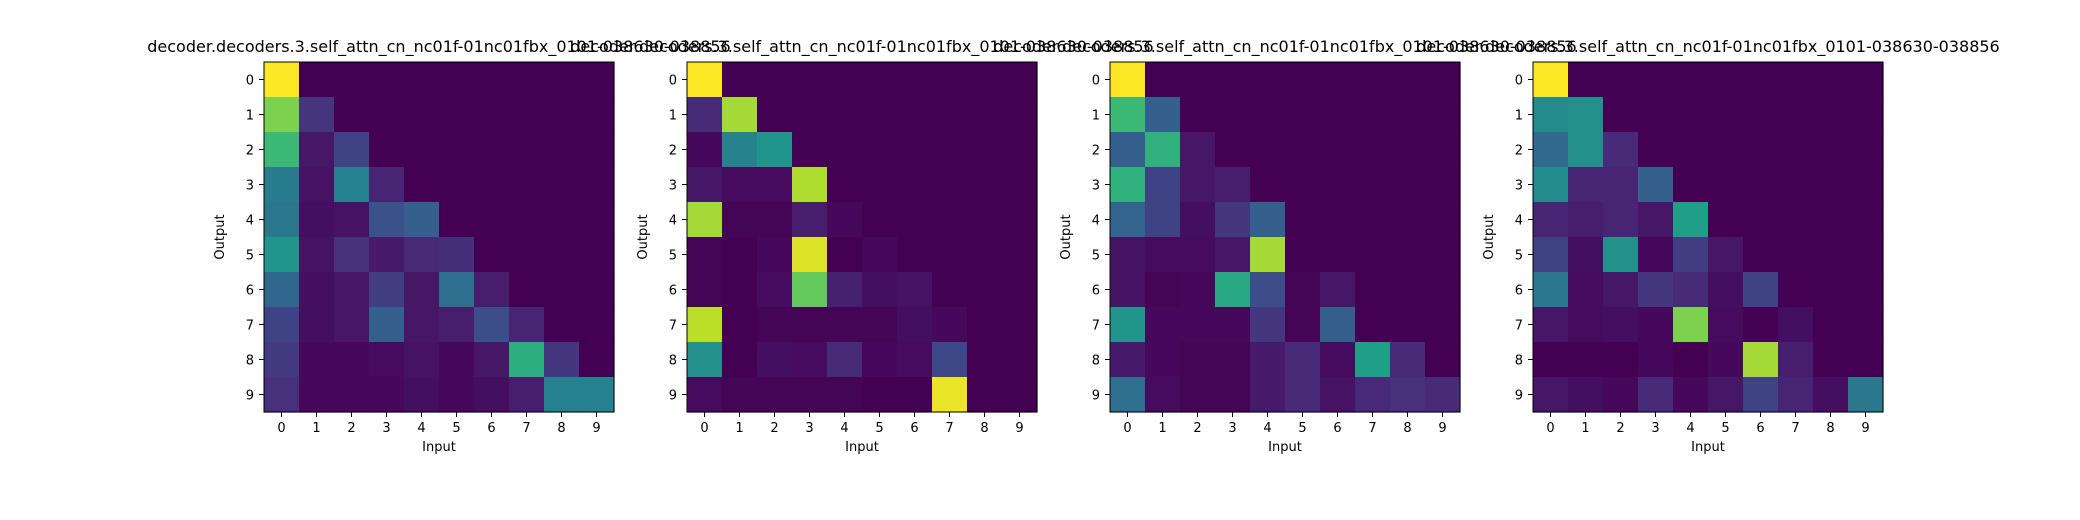 This screenshot has width=2080, height=520. What do you see at coordinates (491, 428) in the screenshot?
I see `x-tick-label: 6` at bounding box center [491, 428].